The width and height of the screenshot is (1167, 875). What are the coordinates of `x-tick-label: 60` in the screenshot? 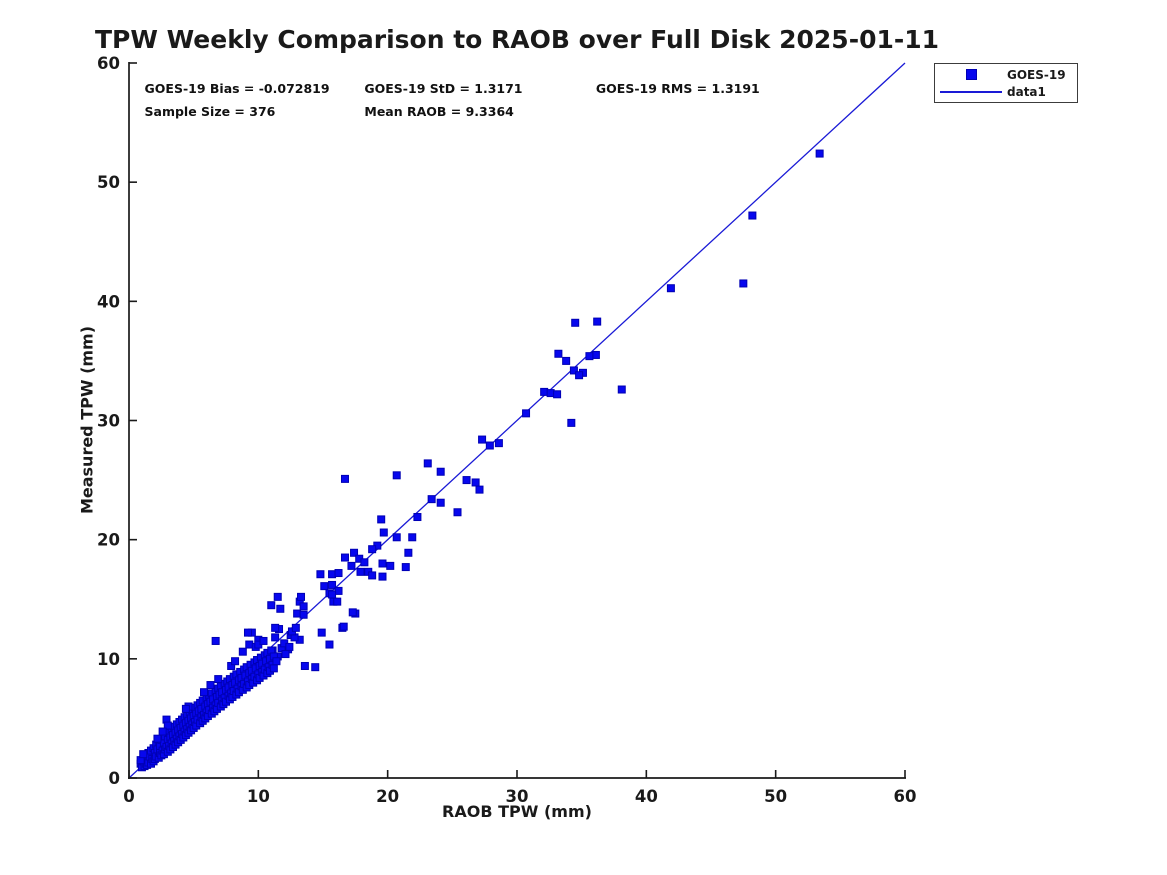 It's located at (905, 796).